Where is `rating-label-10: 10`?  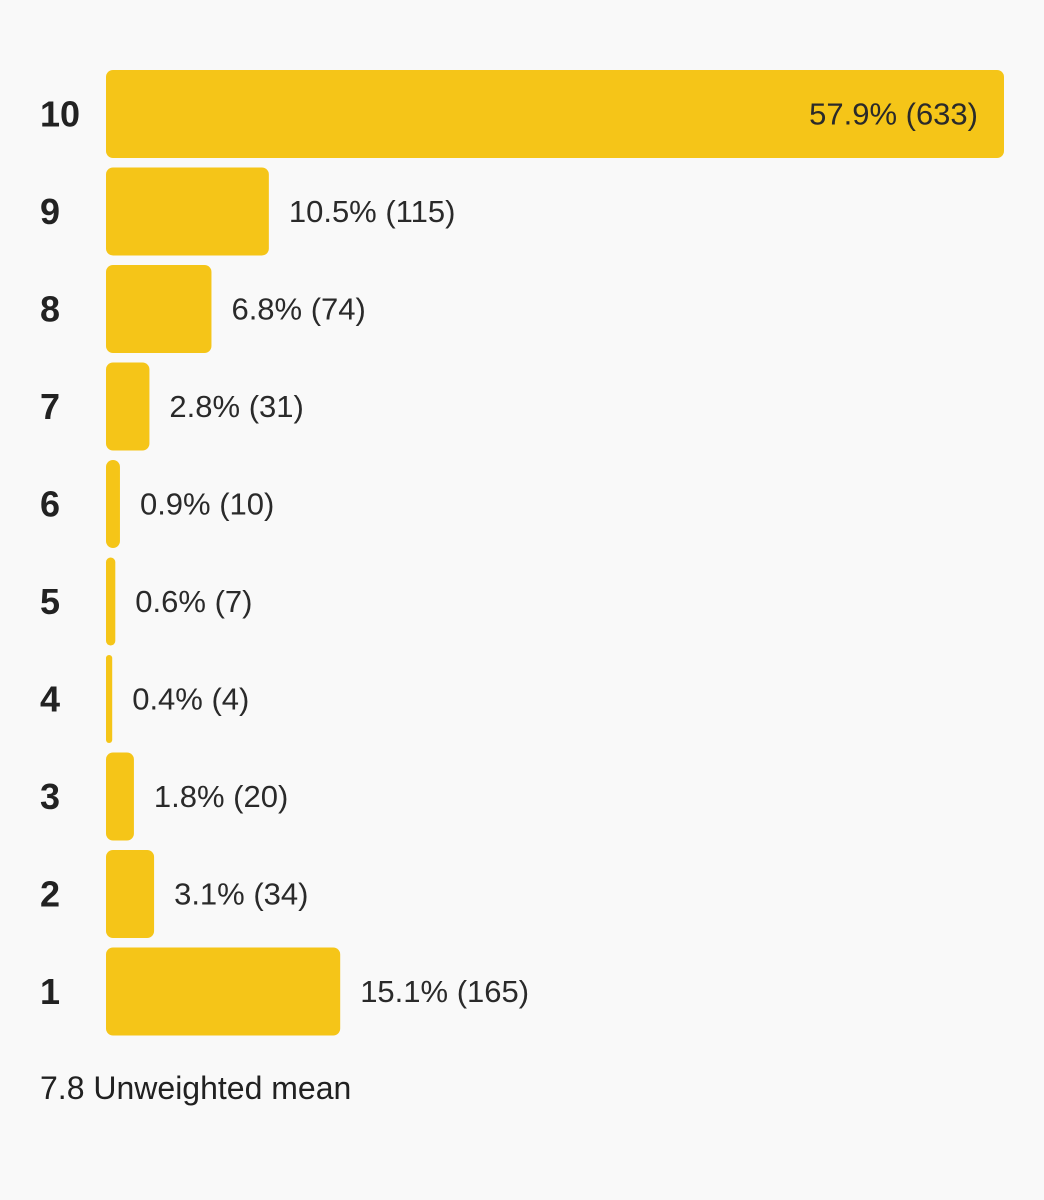 rating-label-10: 10 is located at coordinates (60, 114).